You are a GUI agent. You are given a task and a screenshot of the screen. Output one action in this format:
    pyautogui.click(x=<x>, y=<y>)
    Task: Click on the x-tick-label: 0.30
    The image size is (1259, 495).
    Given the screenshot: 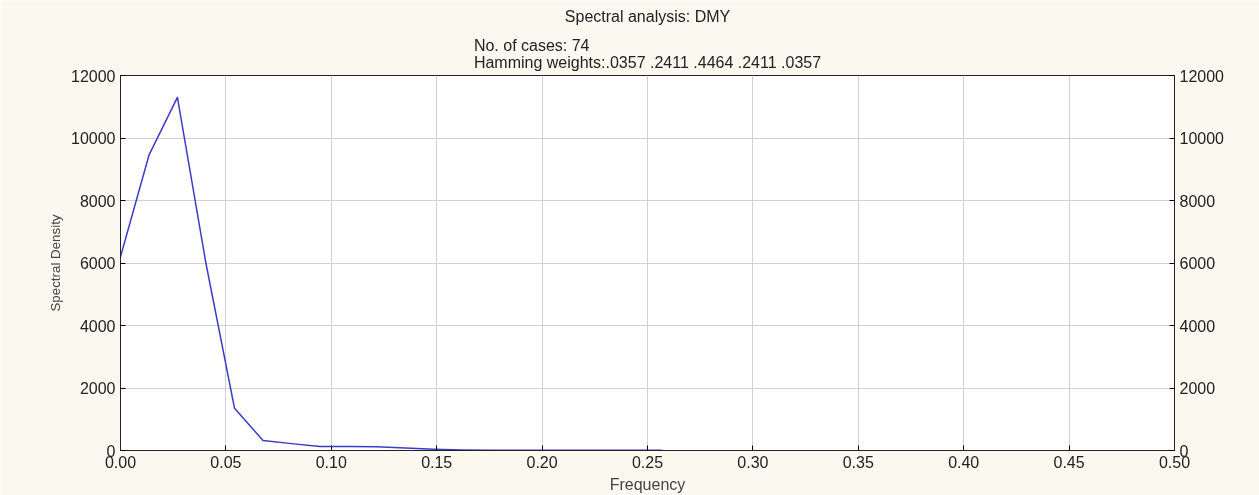 What is the action you would take?
    pyautogui.click(x=753, y=462)
    